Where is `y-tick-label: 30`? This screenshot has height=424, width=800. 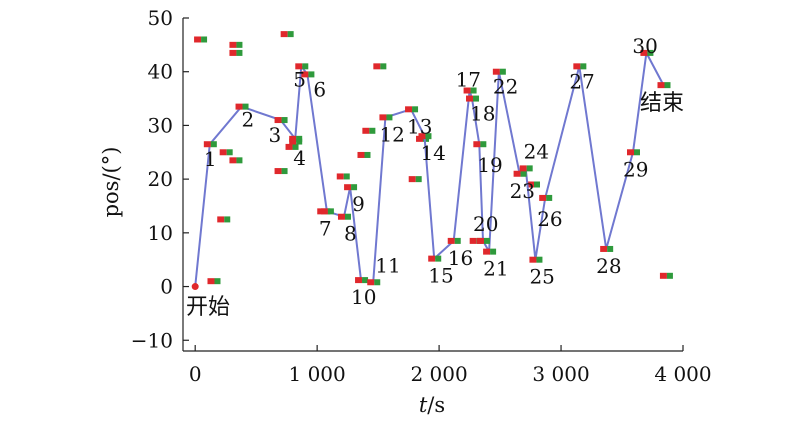
y-tick-label: 30 is located at coordinates (160, 125).